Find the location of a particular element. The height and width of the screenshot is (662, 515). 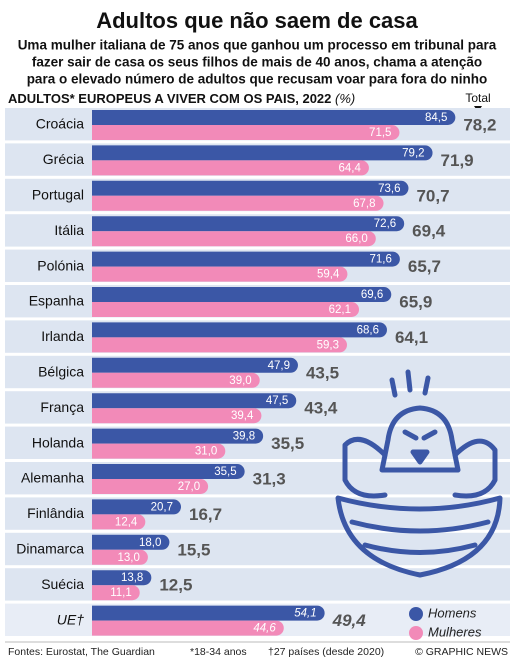

total-label: 16,7 is located at coordinates (205, 514).